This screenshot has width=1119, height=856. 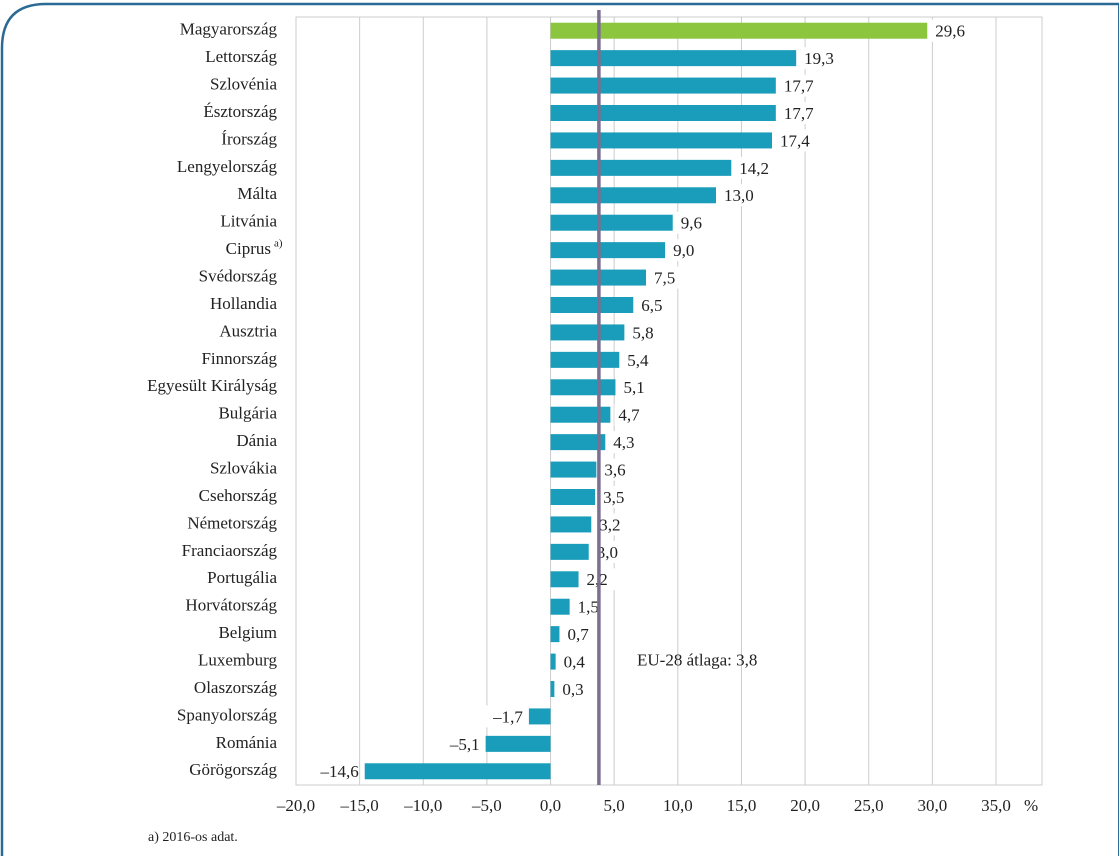 What do you see at coordinates (613, 497) in the screenshot?
I see `value-label: 3,5` at bounding box center [613, 497].